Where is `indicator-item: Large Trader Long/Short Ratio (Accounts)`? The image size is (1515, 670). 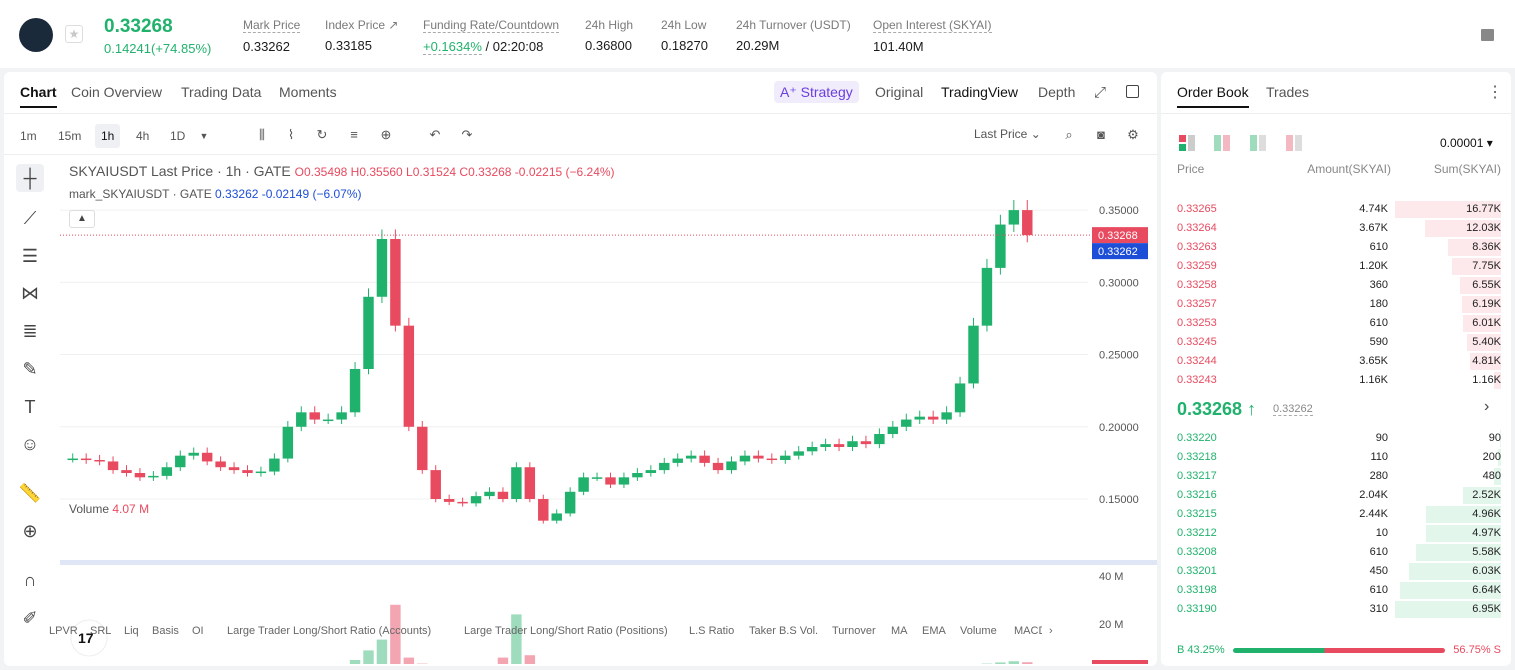
indicator-item: Large Trader Long/Short Ratio (Accounts) is located at coordinates (329, 631).